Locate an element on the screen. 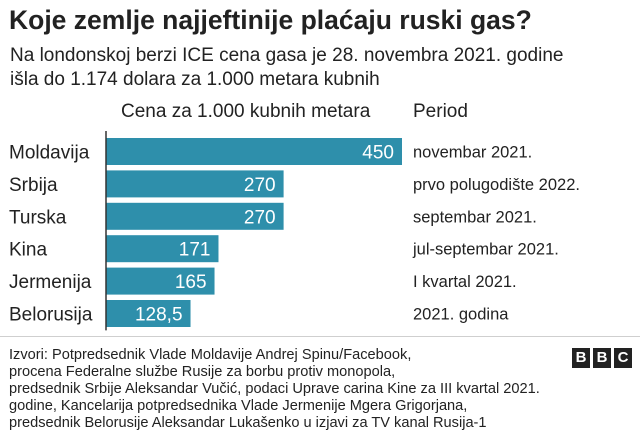 The image size is (640, 445). category-label: Moldavija is located at coordinates (49, 153).